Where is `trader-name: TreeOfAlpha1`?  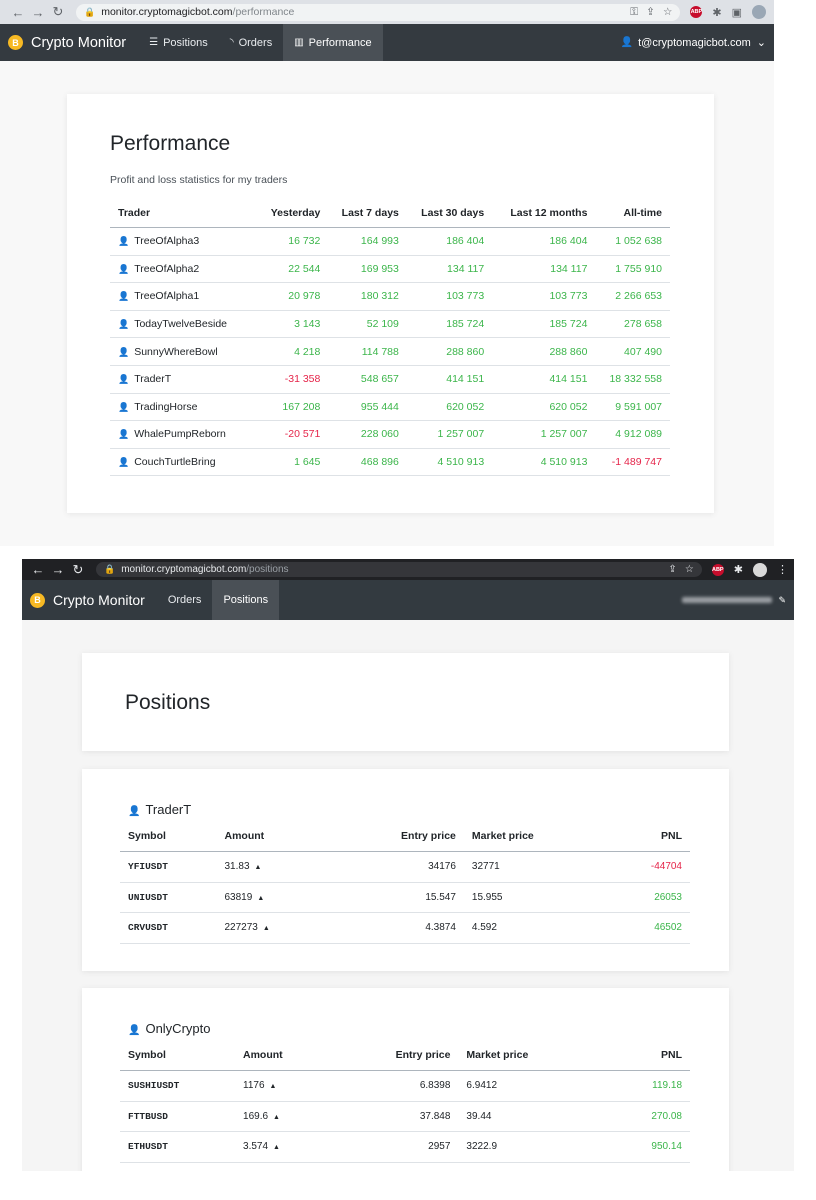 trader-name: TreeOfAlpha1 is located at coordinates (167, 296).